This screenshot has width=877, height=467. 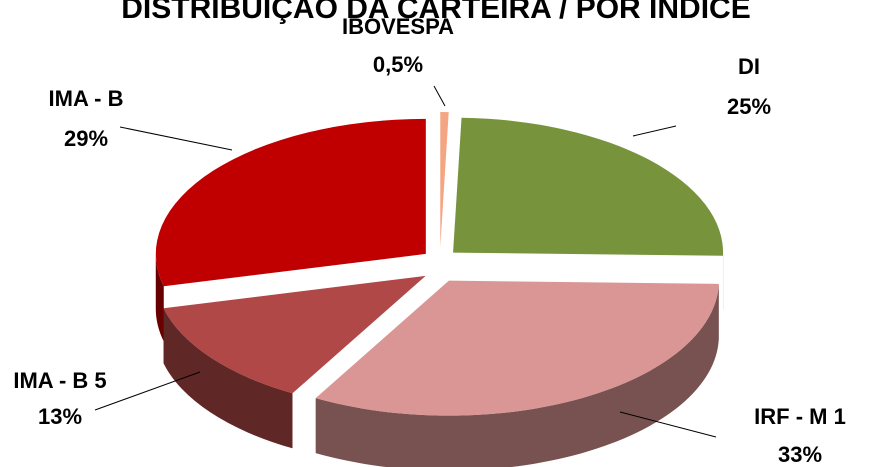 What do you see at coordinates (86, 98) in the screenshot?
I see `slice-label: IMA - B` at bounding box center [86, 98].